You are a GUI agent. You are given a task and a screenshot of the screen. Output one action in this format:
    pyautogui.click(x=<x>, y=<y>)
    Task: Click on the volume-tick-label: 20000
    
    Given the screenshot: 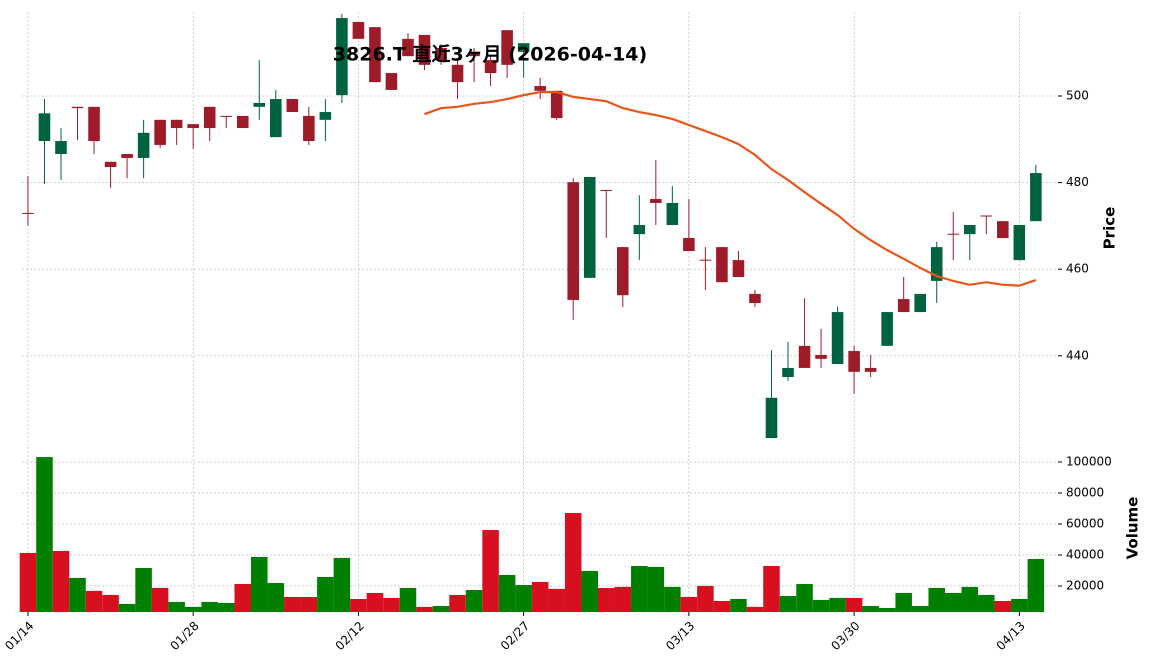 What is the action you would take?
    pyautogui.click(x=1085, y=585)
    